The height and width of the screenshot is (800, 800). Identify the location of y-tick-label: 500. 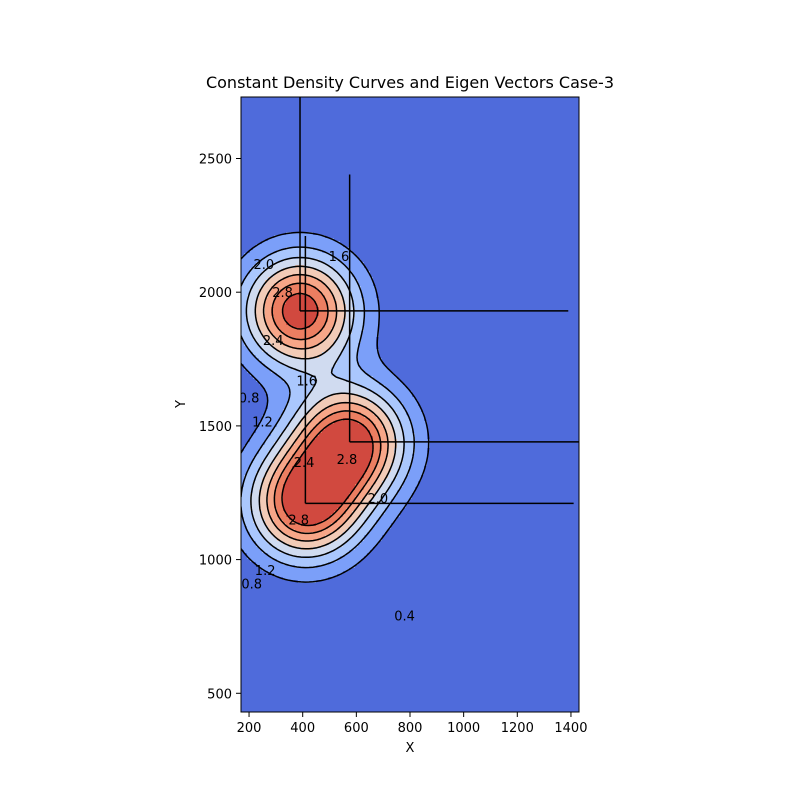
(219, 694).